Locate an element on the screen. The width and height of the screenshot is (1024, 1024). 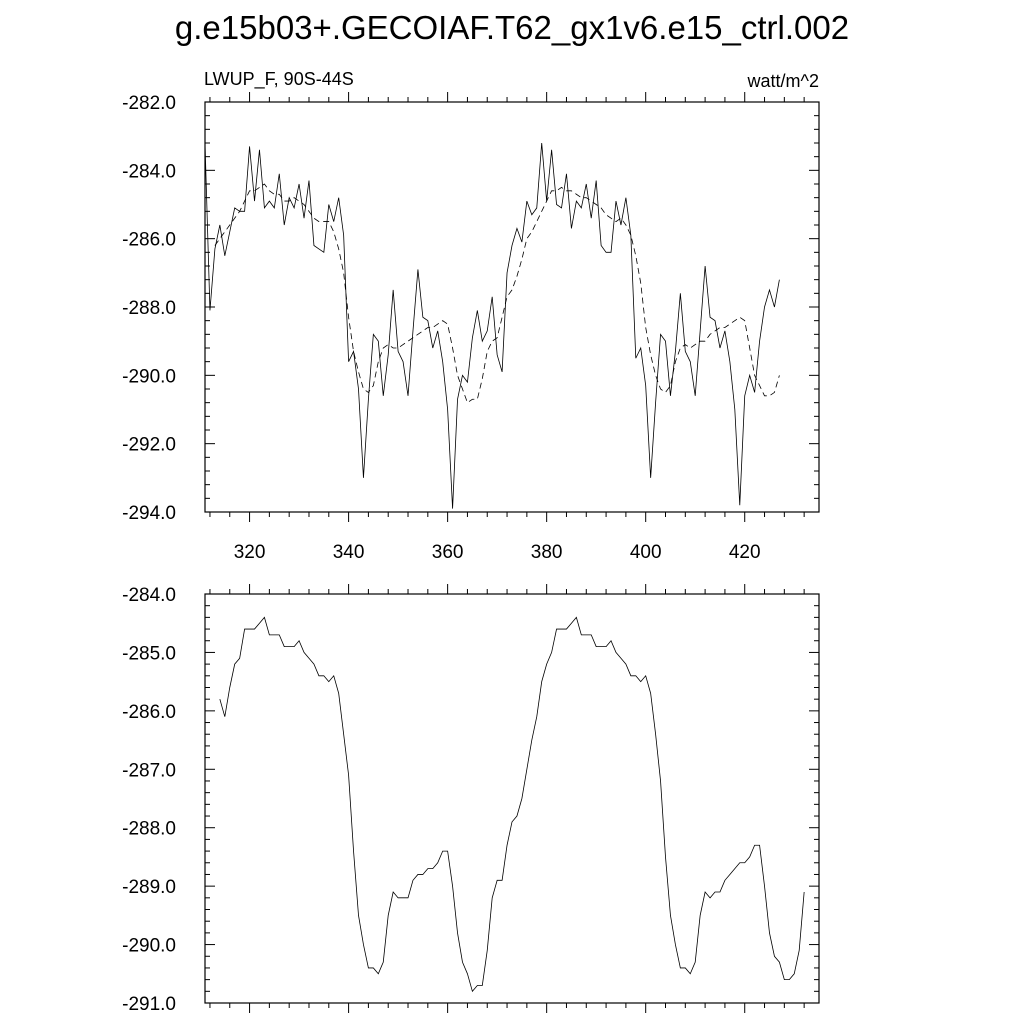
x-tick-label: 340 is located at coordinates (349, 552).